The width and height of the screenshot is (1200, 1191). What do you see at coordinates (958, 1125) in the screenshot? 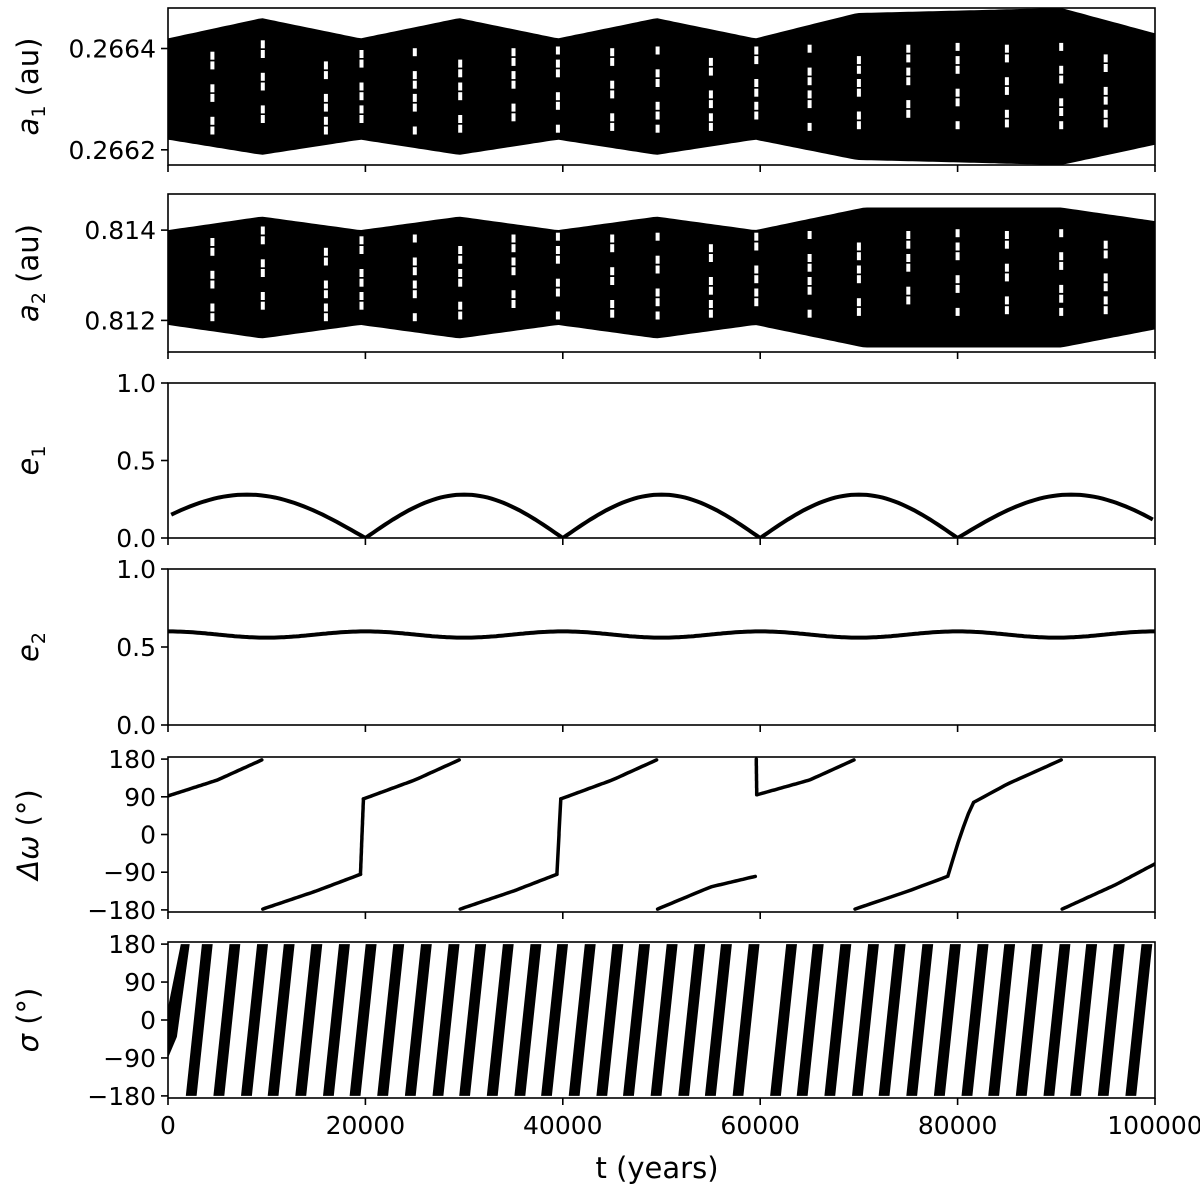
I see `x-tick-label: 80000` at bounding box center [958, 1125].